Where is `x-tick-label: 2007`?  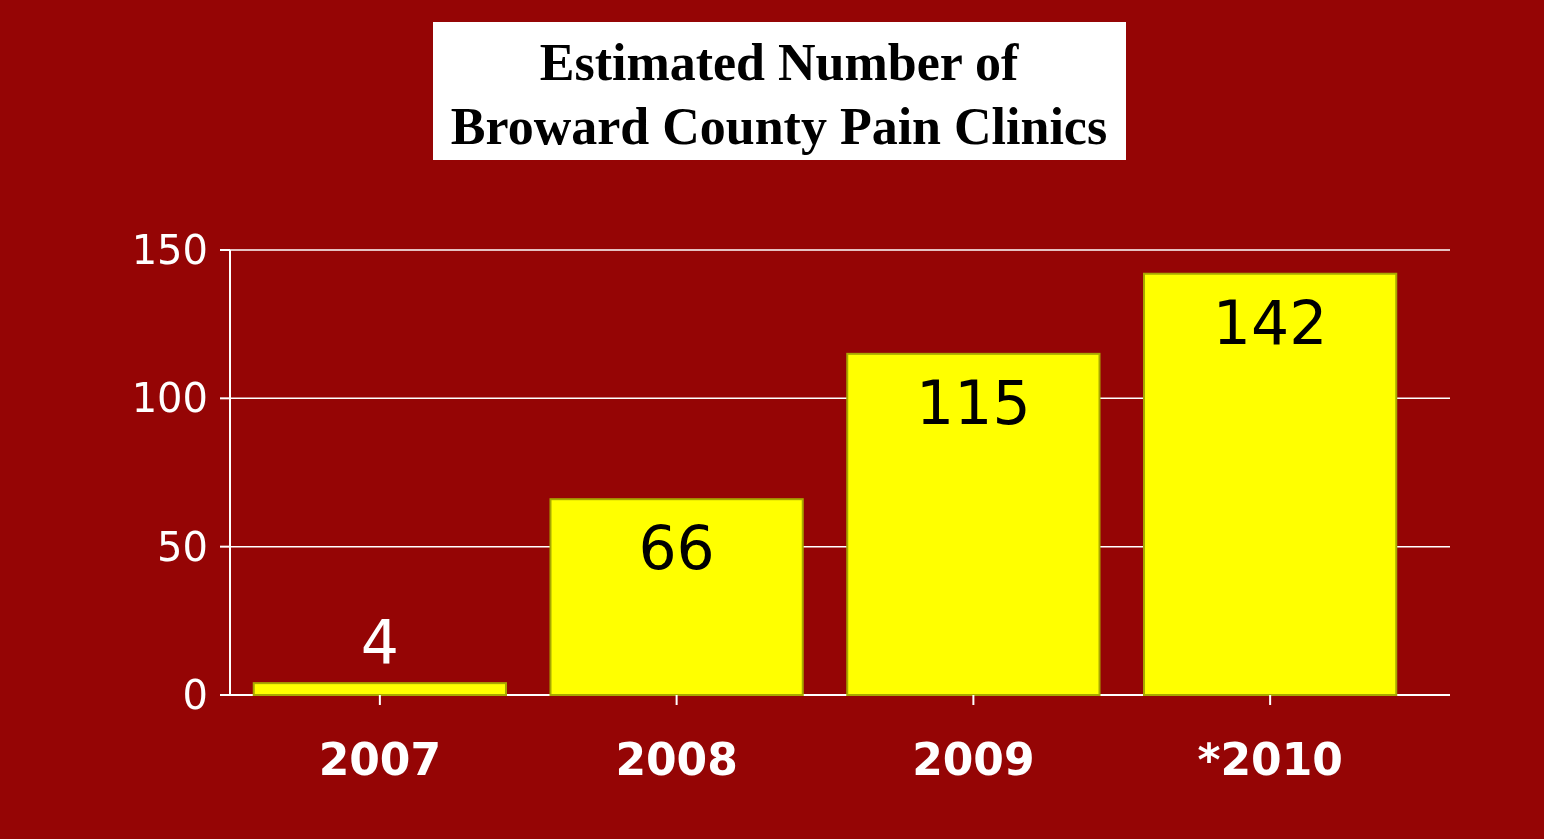
x-tick-label: 2007 is located at coordinates (380, 759).